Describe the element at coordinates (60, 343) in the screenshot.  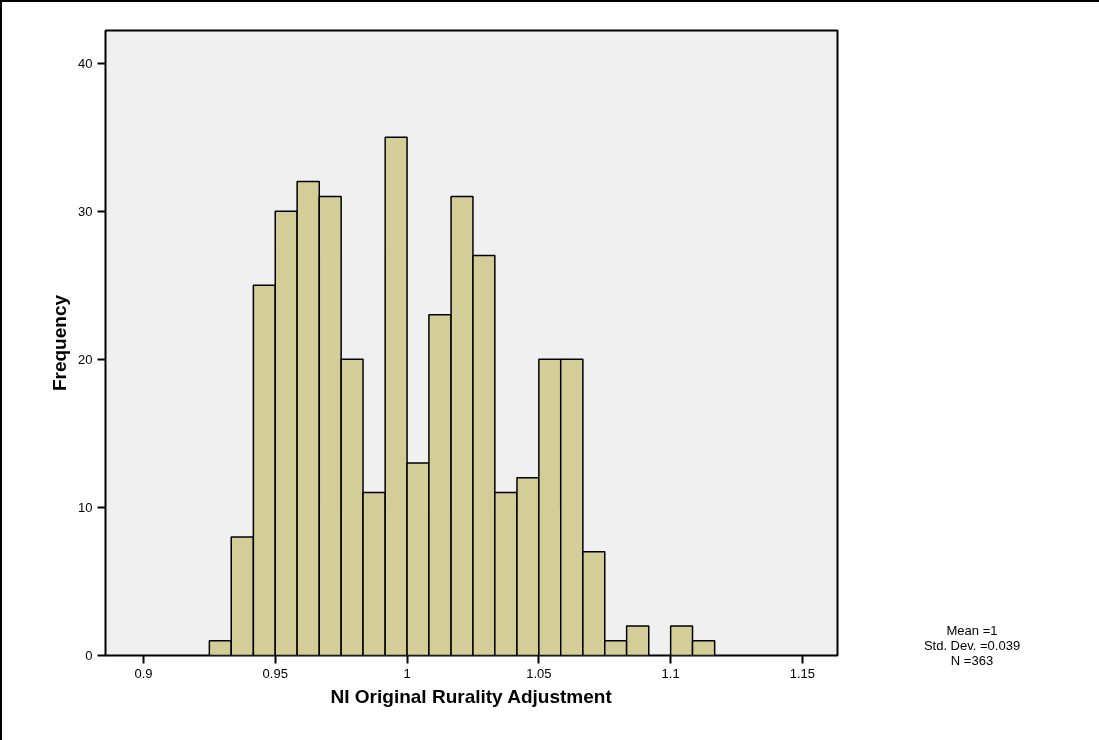
I see `y-axis-title: Frequency` at that location.